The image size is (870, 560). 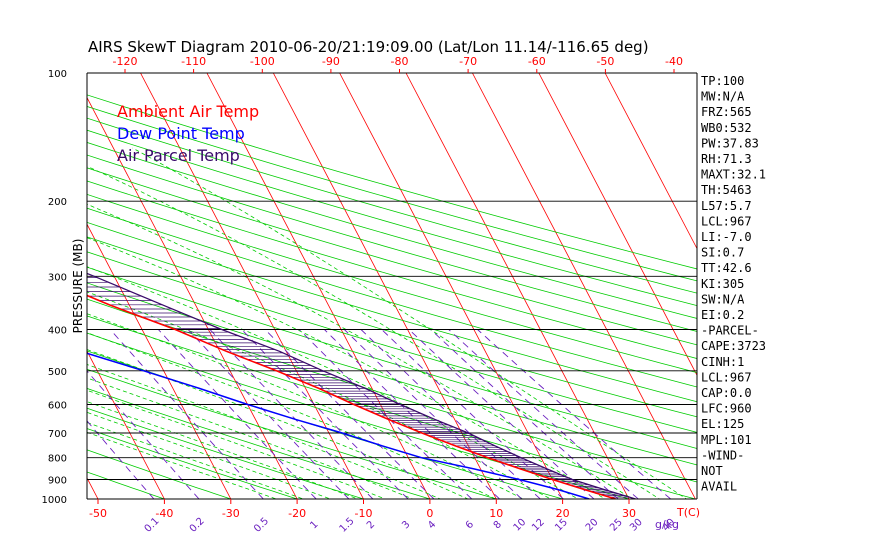 I want to click on stat-item: SI:0.7, so click(x=722, y=253).